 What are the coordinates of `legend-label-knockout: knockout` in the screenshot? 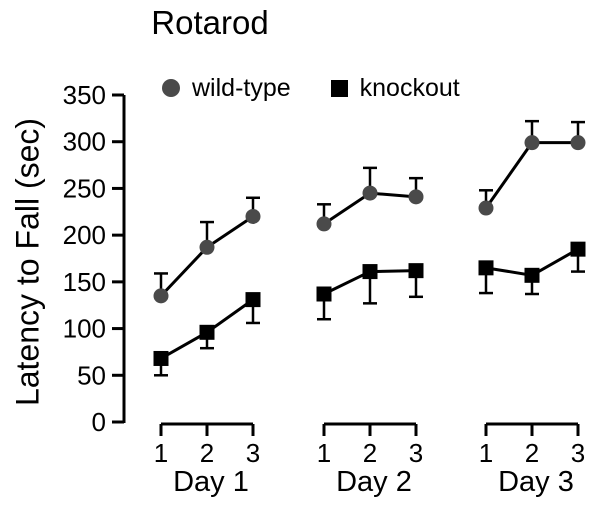 It's located at (409, 87).